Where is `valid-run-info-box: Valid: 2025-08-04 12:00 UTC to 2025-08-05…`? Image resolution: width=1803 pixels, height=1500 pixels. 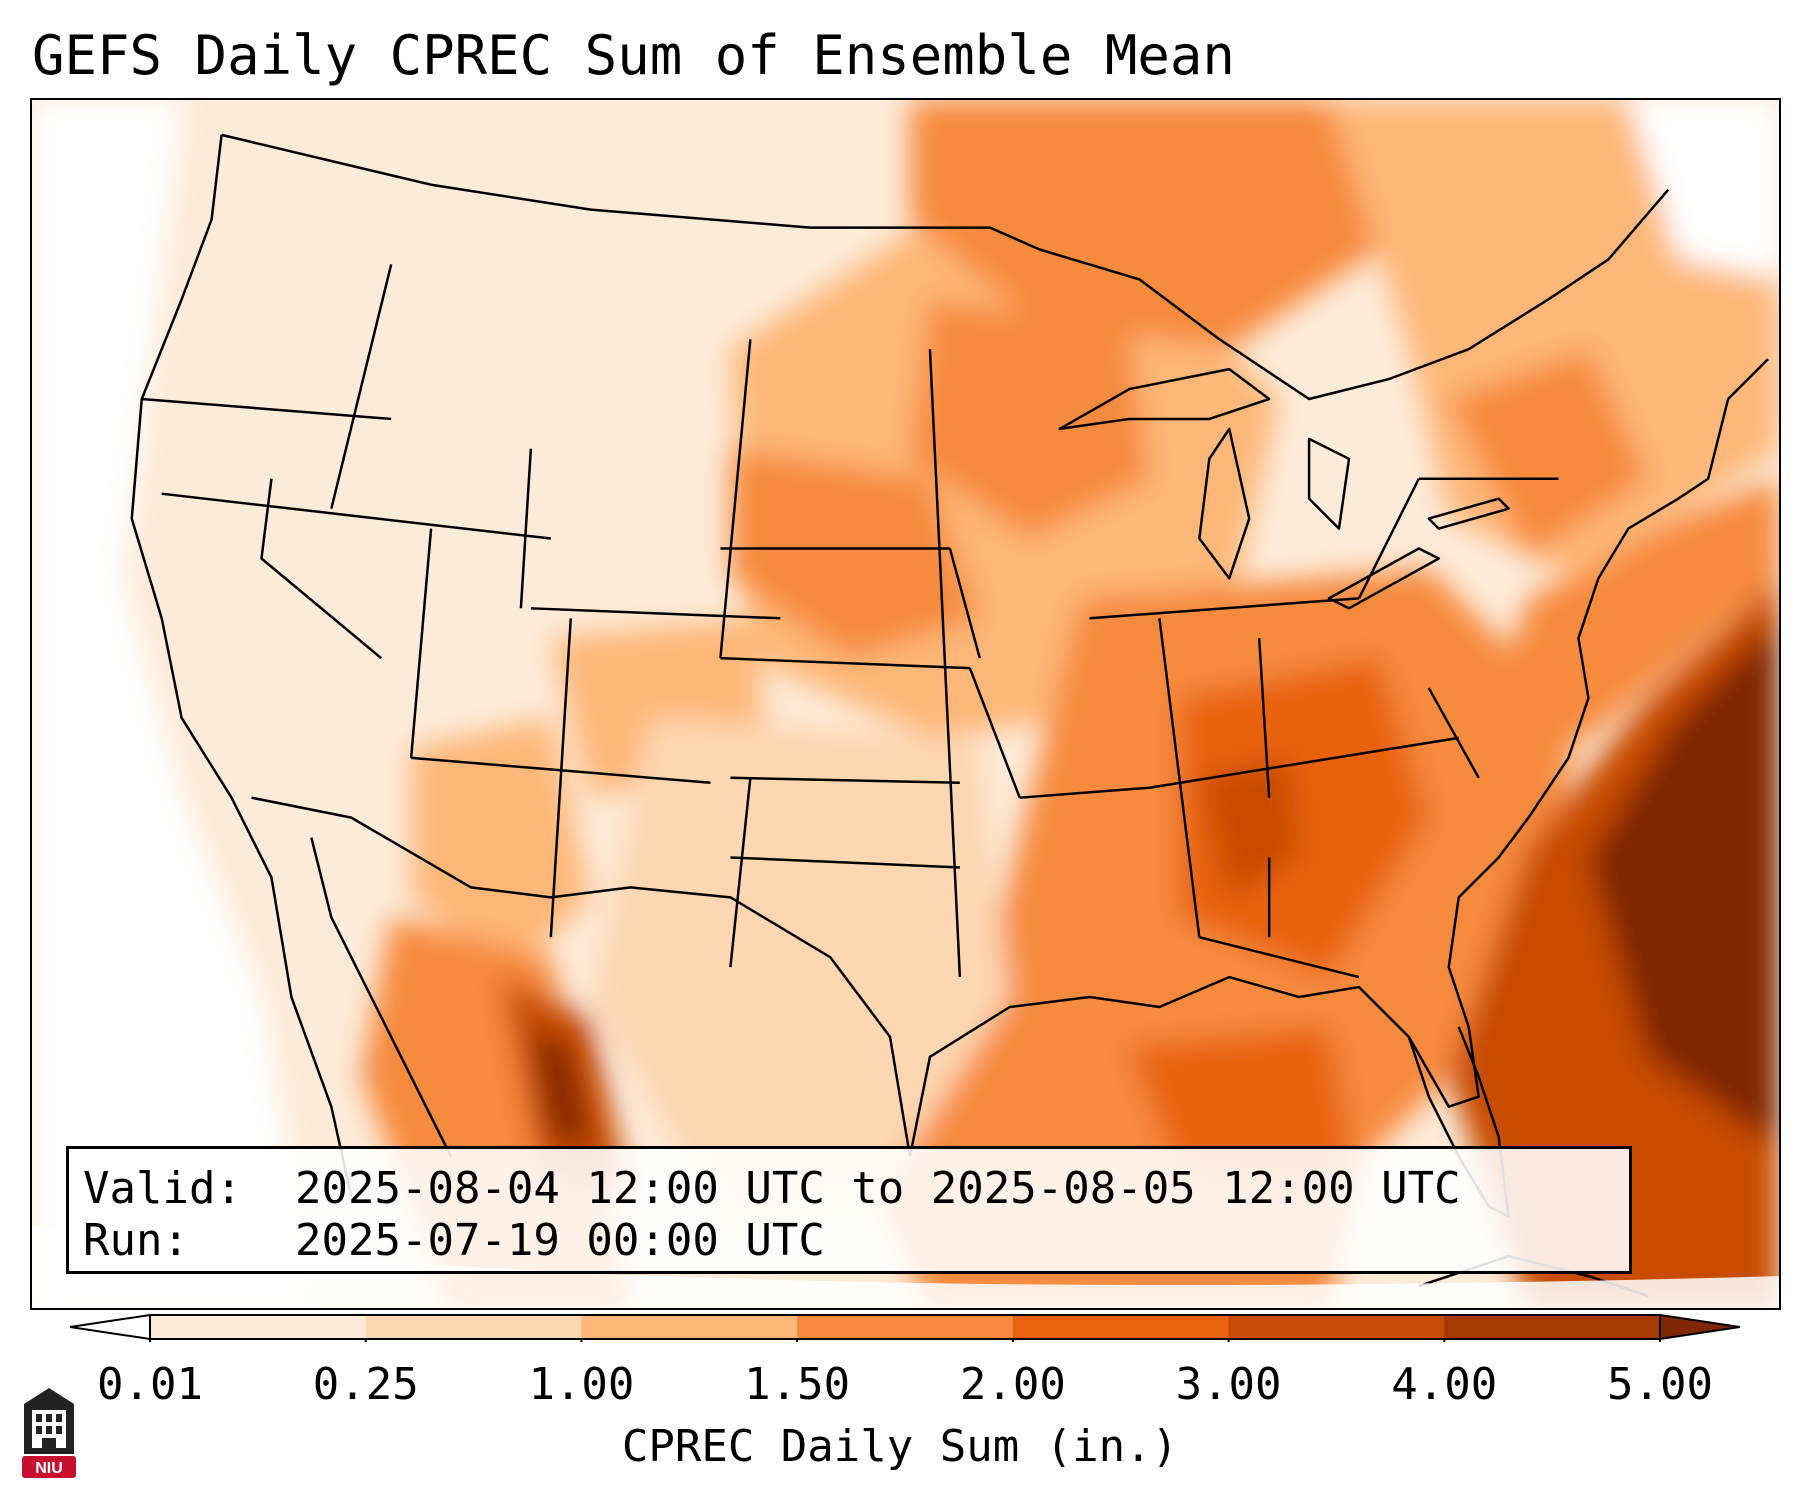
valid-run-info-box: Valid: 2025-08-04 12:00 UTC to 2025-08-05… is located at coordinates (849, 1210).